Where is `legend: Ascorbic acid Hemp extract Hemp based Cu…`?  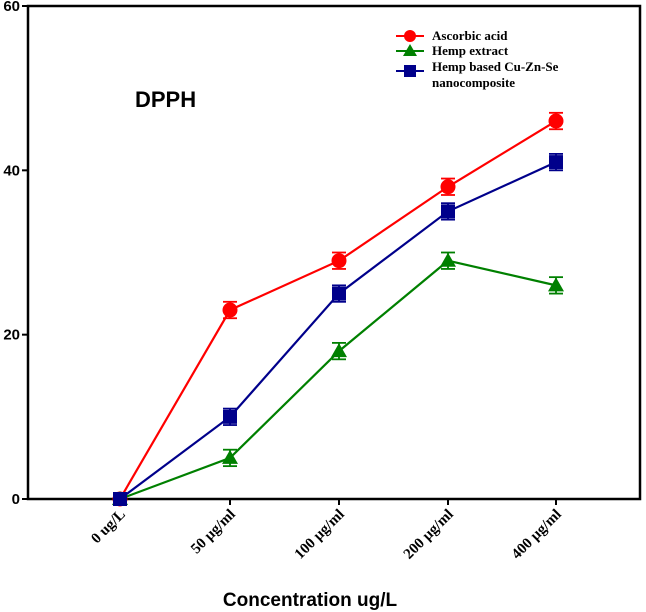
legend: Ascorbic acid Hemp extract Hemp based Cu… is located at coordinates (479, 59).